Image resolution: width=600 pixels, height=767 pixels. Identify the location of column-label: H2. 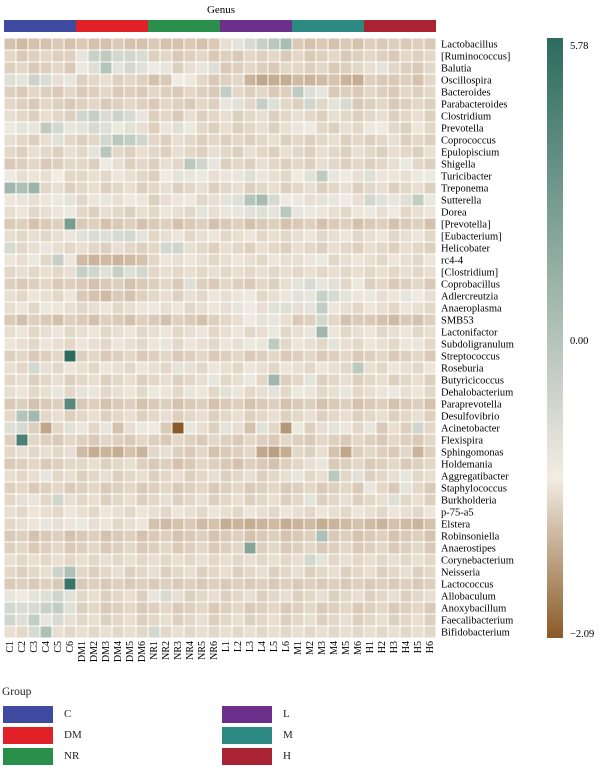
(382, 647).